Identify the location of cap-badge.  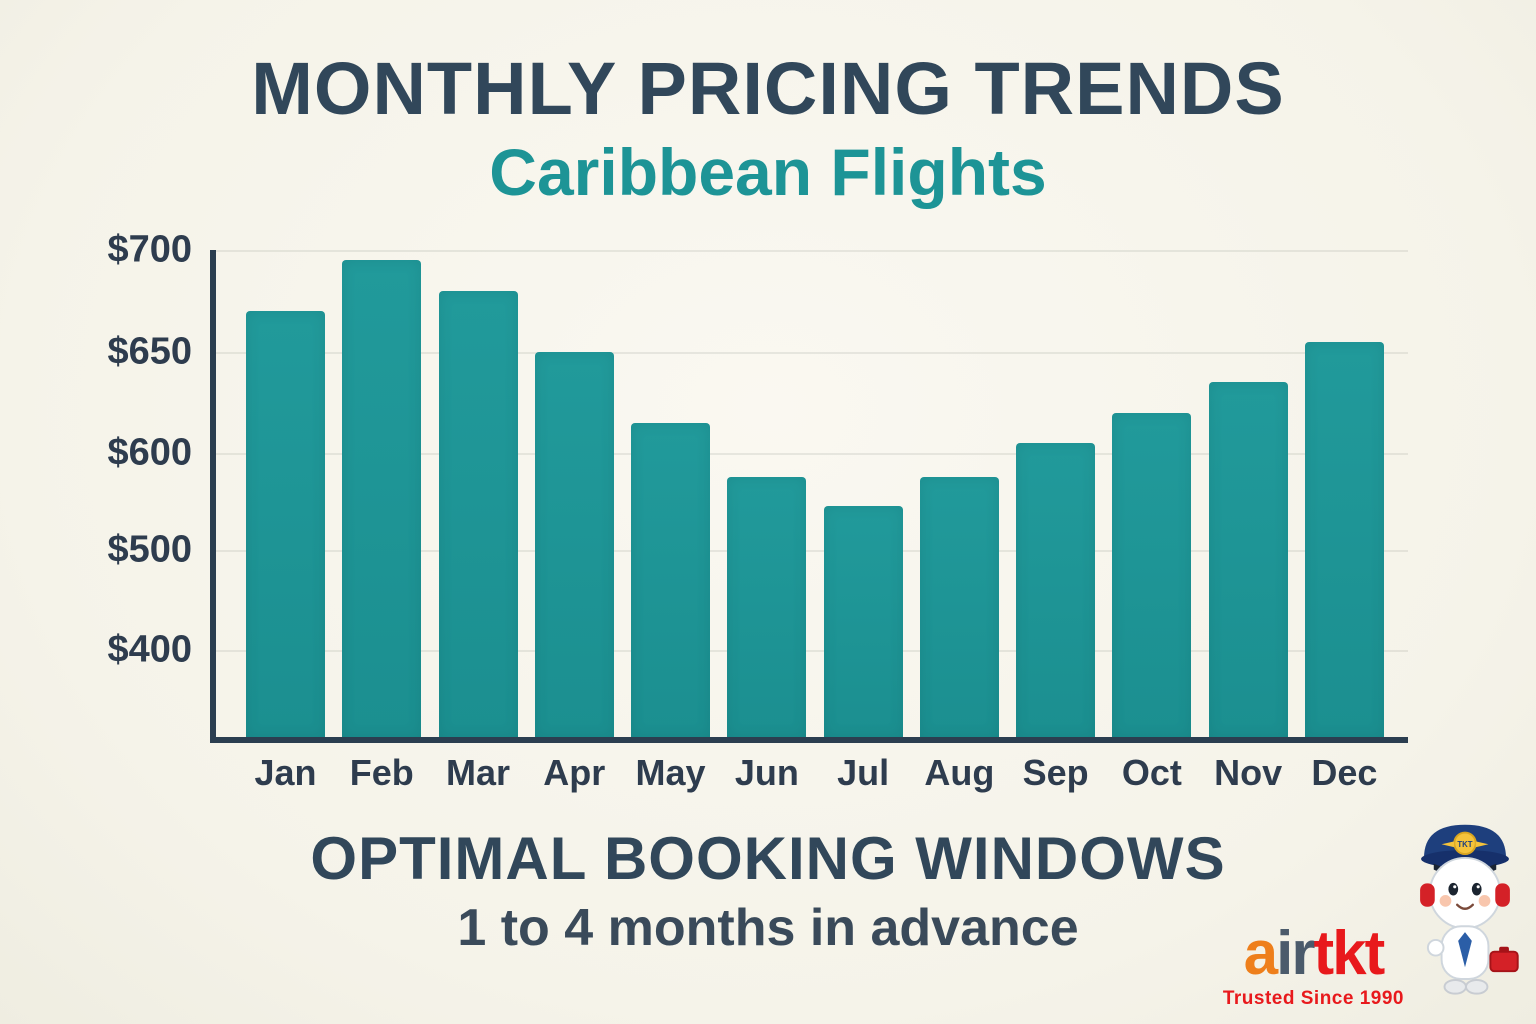
(1465, 843).